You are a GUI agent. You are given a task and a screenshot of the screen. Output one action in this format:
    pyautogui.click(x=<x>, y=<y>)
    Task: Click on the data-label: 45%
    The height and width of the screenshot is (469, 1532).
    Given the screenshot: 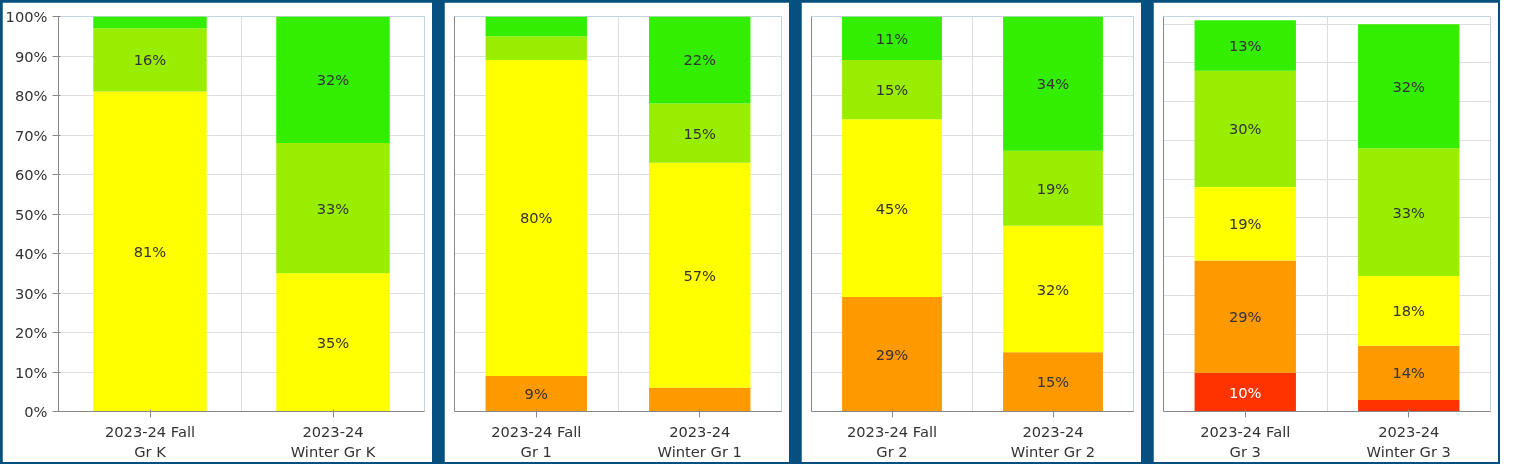 What is the action you would take?
    pyautogui.click(x=892, y=208)
    